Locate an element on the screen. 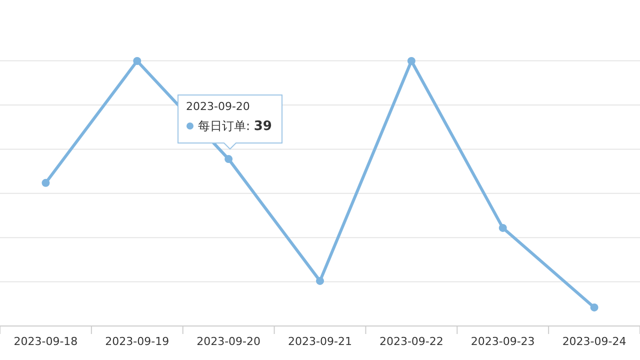 Image resolution: width=640 pixels, height=360 pixels. x-tick-label: 2023-09-20 is located at coordinates (228, 341).